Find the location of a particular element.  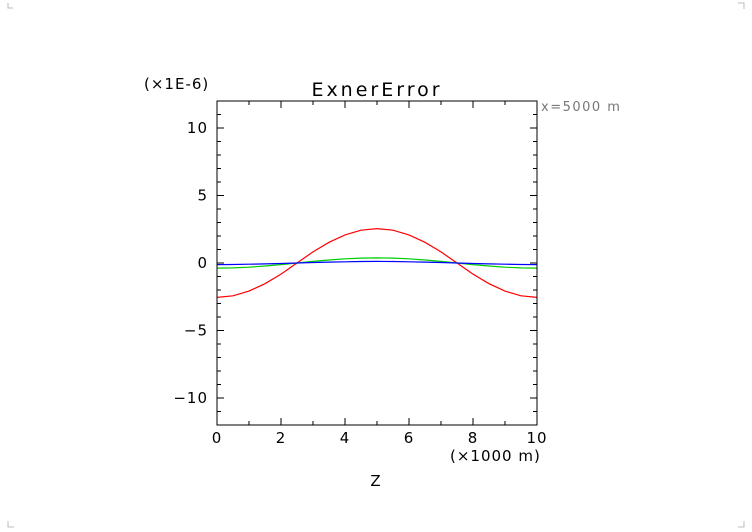

chart-title: ExnerError is located at coordinates (376, 90).